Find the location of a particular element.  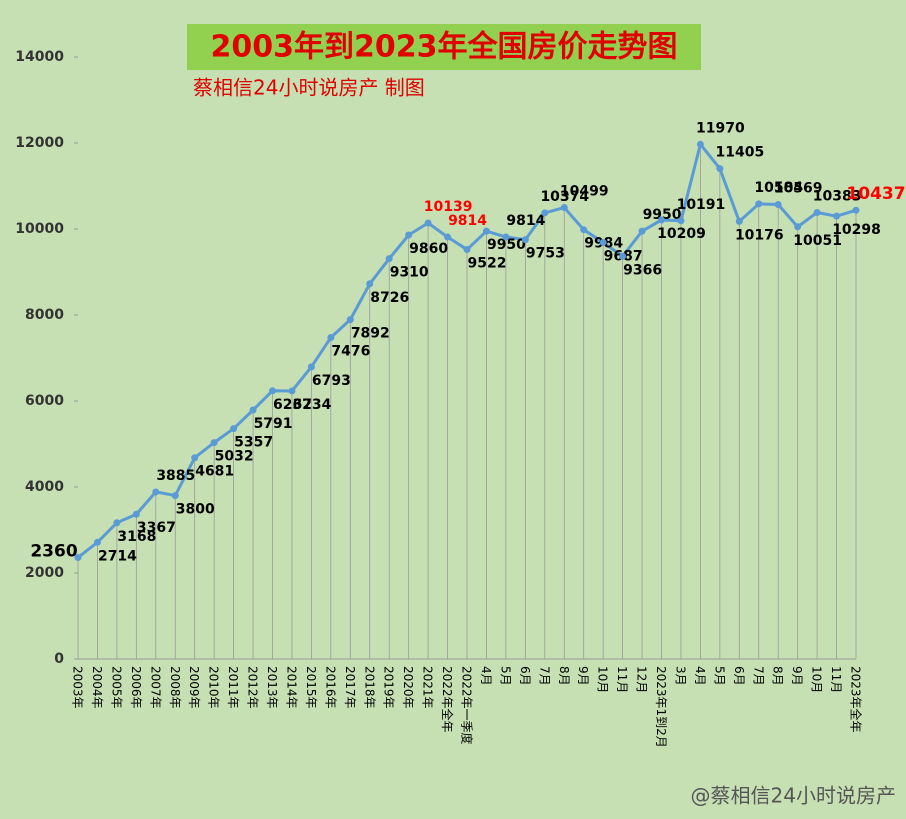

data-label: 9950 is located at coordinates (506, 245).